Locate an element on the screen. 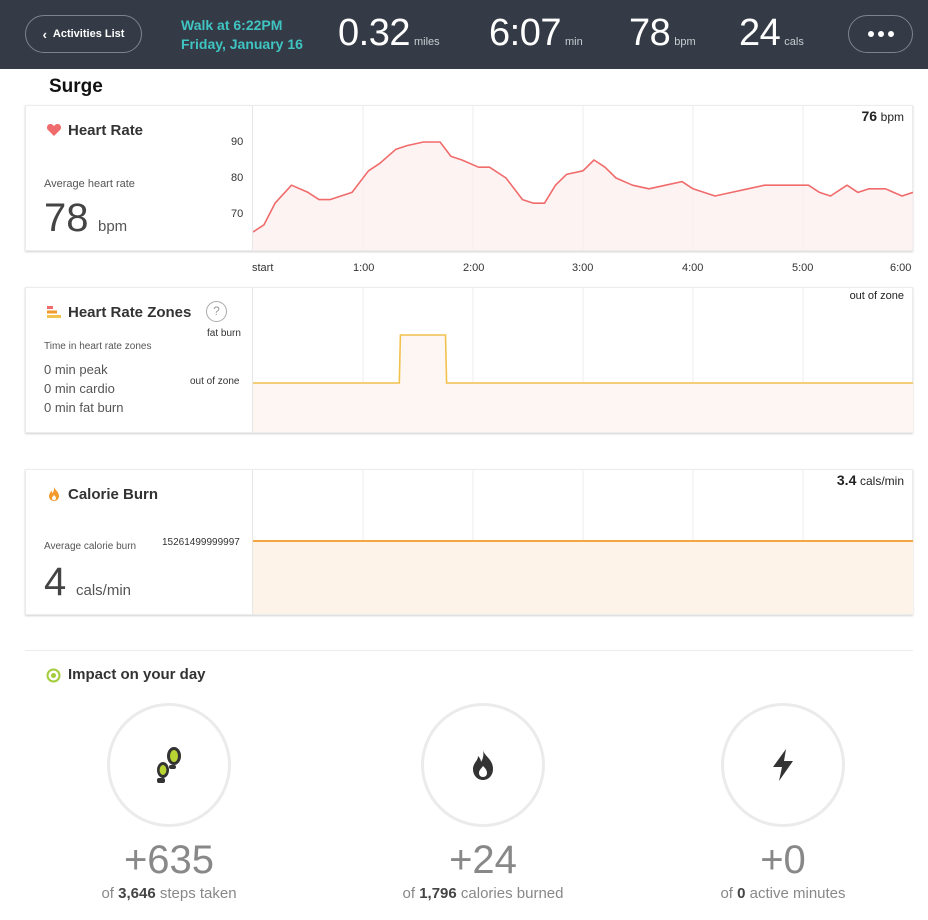 Image resolution: width=928 pixels, height=920 pixels. active-impact-text: of 0 active minutes is located at coordinates (783, 893).